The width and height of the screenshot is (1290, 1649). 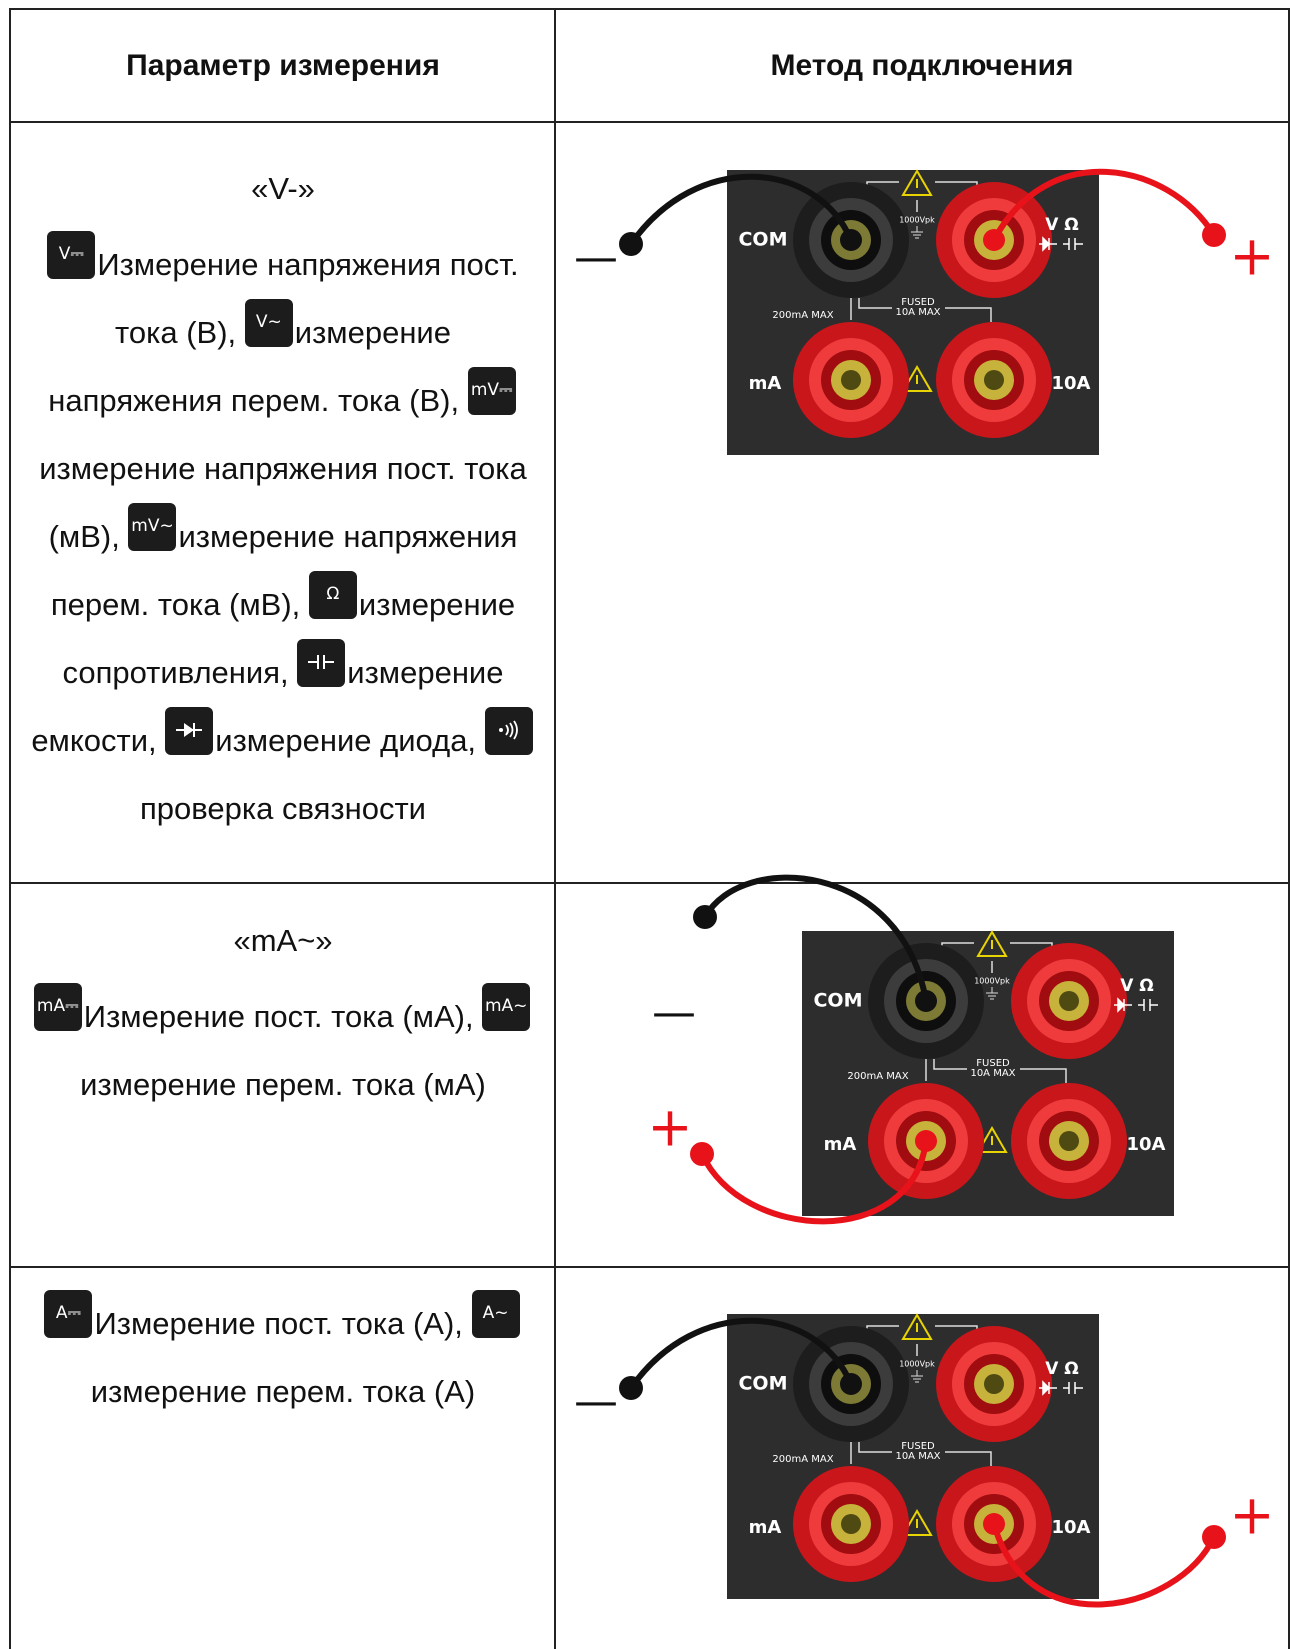 What do you see at coordinates (57, 1007) in the screenshot?
I see `icon: mA⎓` at bounding box center [57, 1007].